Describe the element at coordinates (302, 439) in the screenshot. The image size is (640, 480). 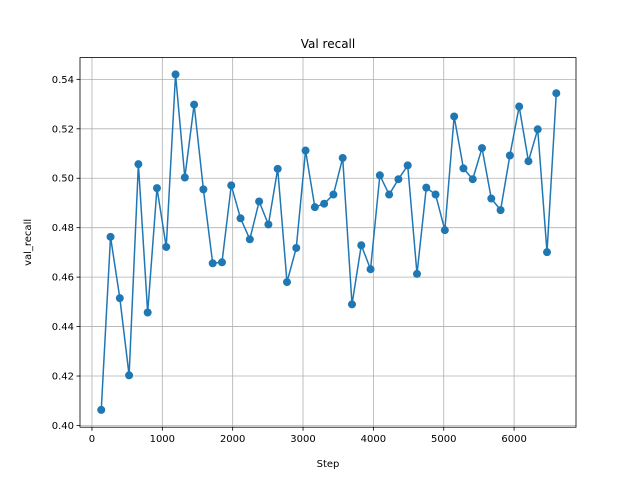
I see `x-tick-label: 3000` at that location.